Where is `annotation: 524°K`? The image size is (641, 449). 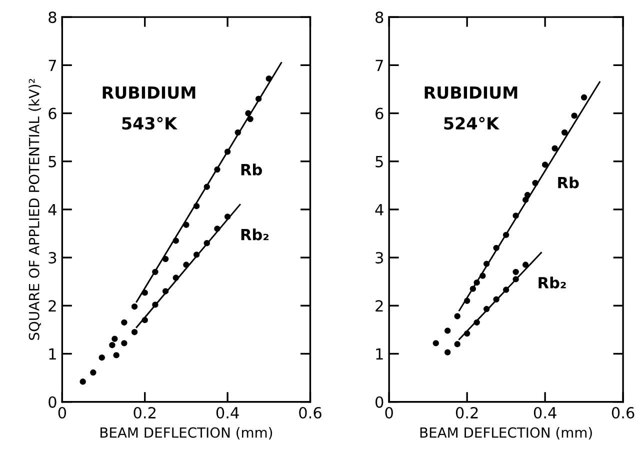
annotation: 524°K is located at coordinates (472, 123).